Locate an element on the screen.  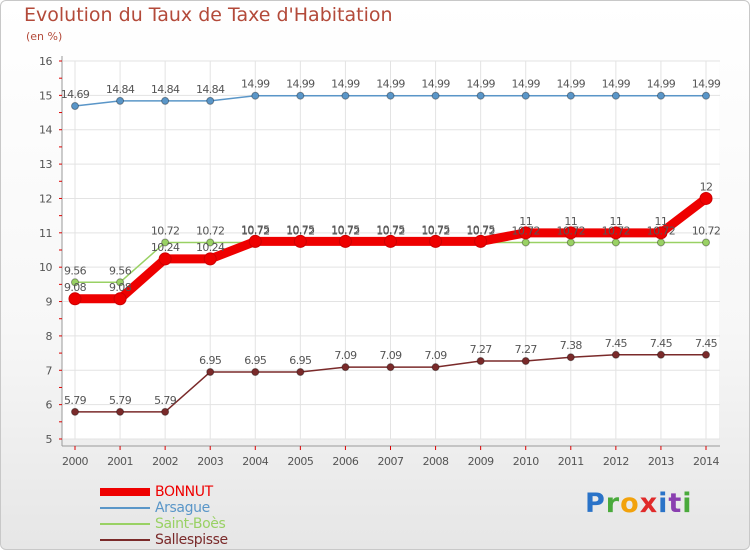
x-tick-label: 2003 is located at coordinates (210, 461).